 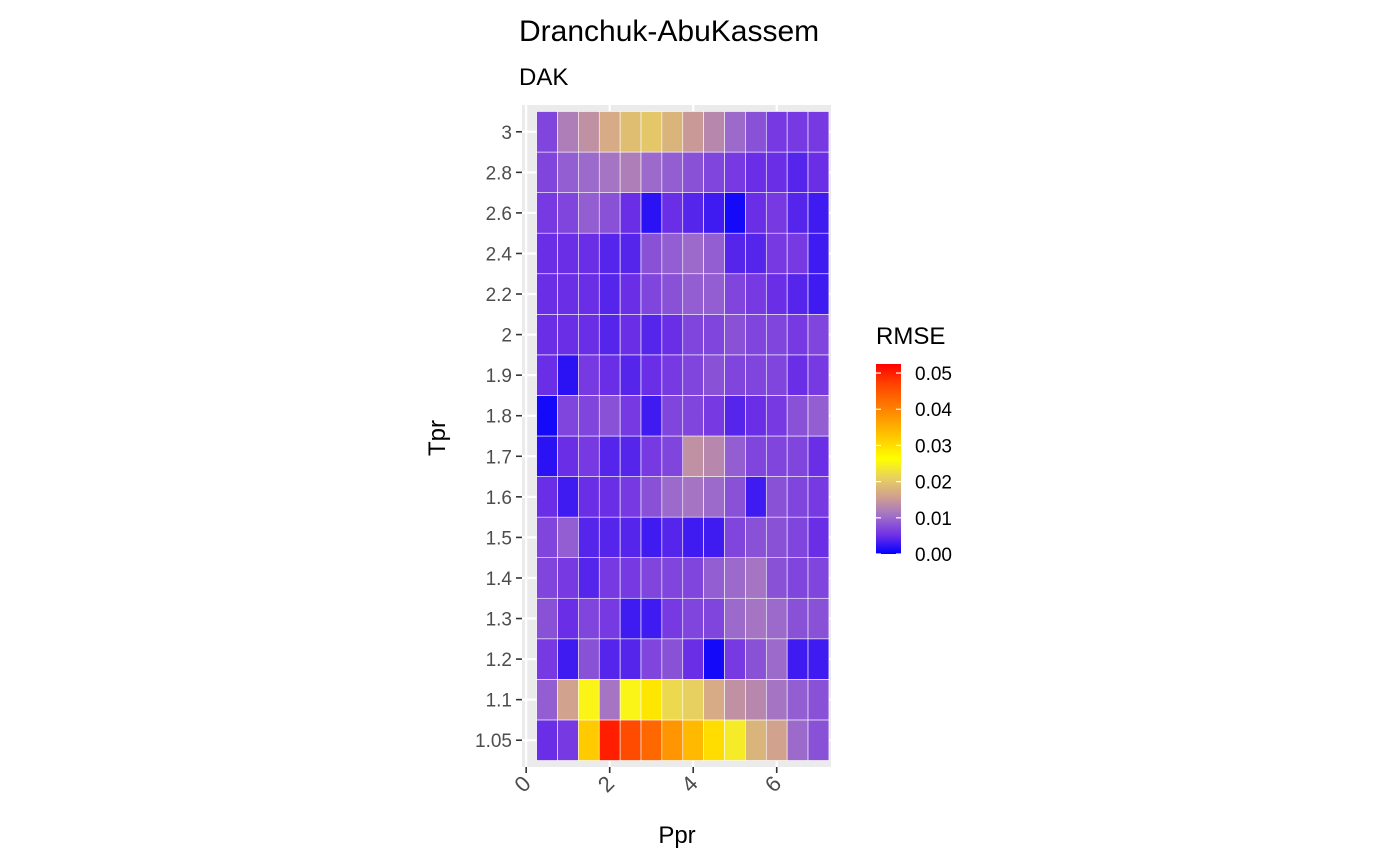 What do you see at coordinates (499, 376) in the screenshot?
I see `y-tick-label: 1.9` at bounding box center [499, 376].